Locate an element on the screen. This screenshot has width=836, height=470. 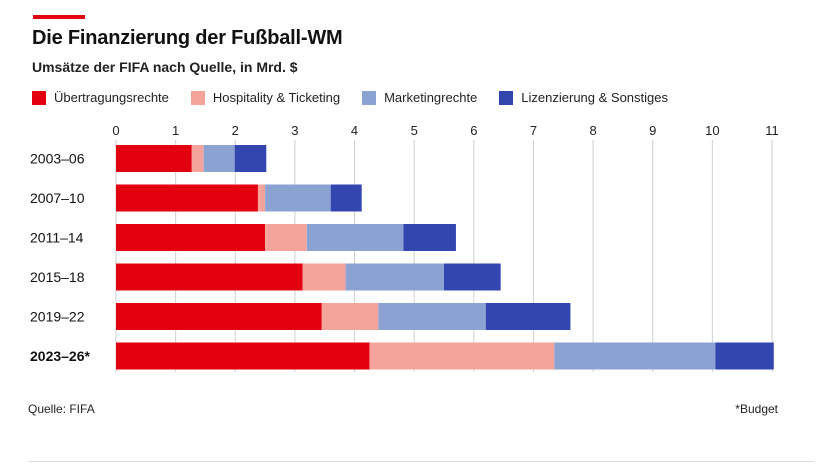
legend-item-lizenzierung: Lizenzierung & Sonstiges is located at coordinates (583, 97).